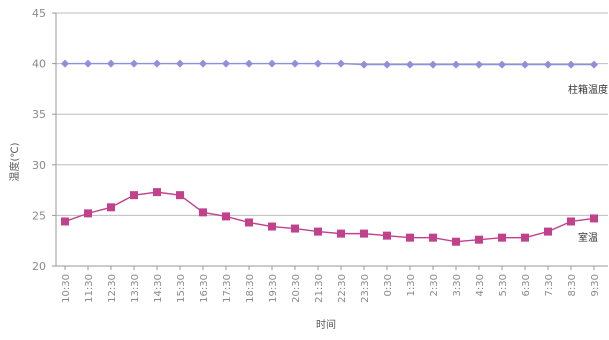  I want to click on y-tick-label-20: 20, so click(39, 266).